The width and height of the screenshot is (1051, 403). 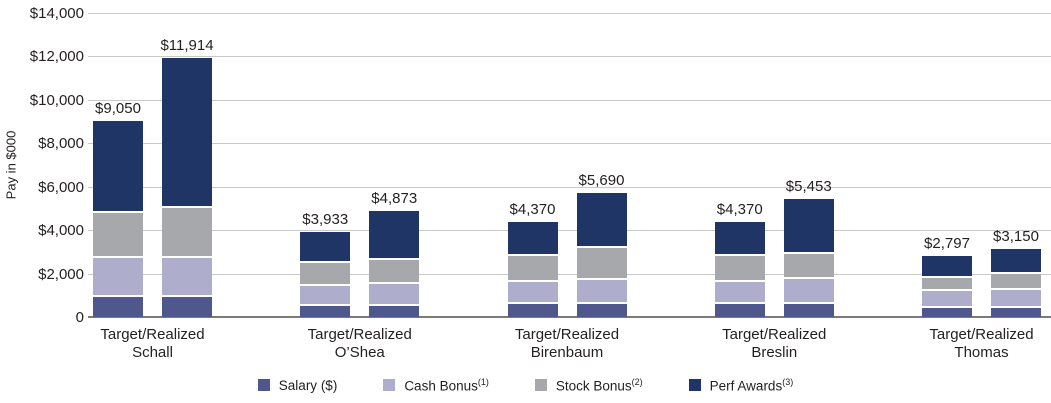 What do you see at coordinates (308, 385) in the screenshot?
I see `legend-label: Salary ($)` at bounding box center [308, 385].